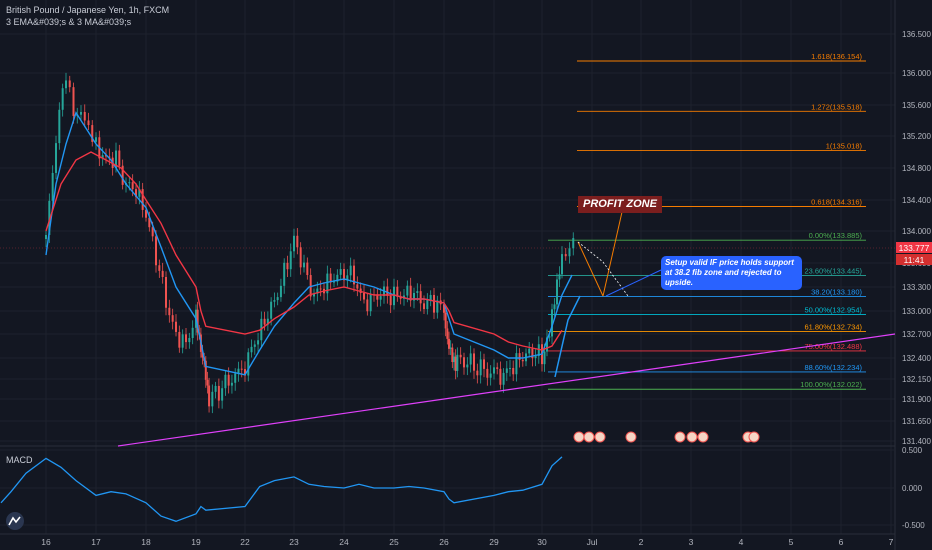 The width and height of the screenshot is (932, 550). I want to click on macd-tick-label: 0.500, so click(912, 450).